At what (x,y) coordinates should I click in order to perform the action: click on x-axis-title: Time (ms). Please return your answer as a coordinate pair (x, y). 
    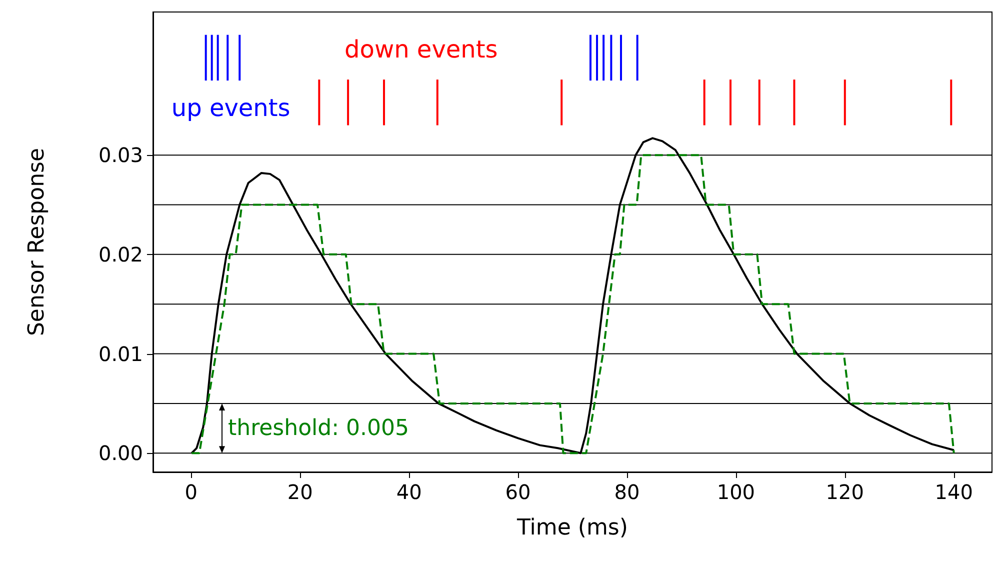
    Looking at the image, I should click on (572, 528).